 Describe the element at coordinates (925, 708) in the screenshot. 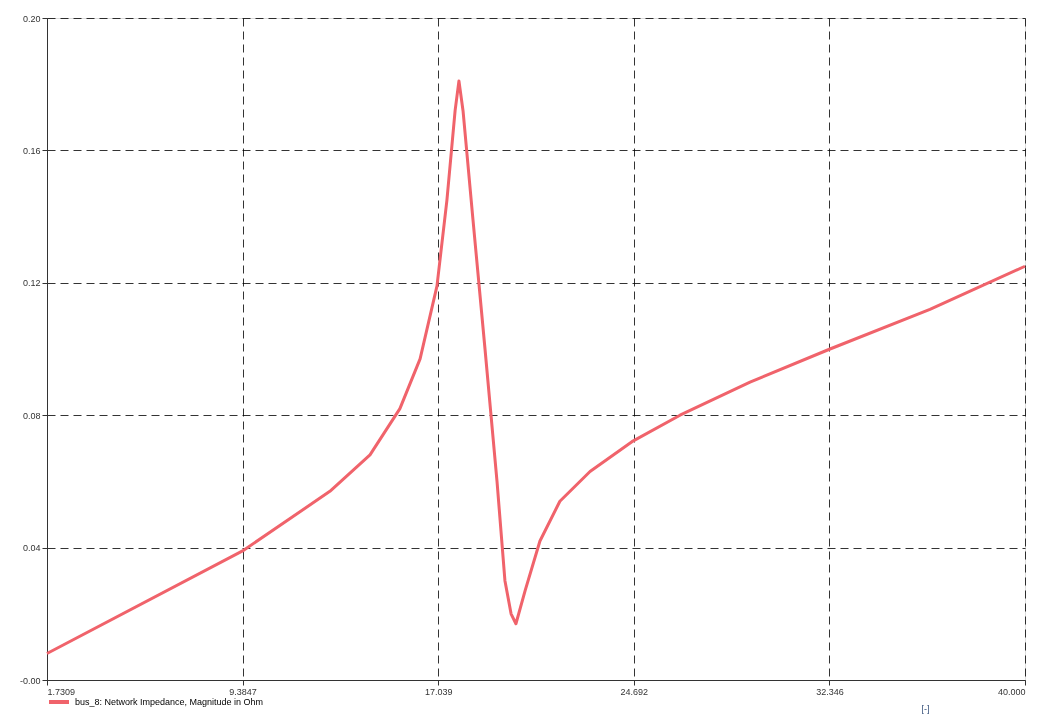

I see `x-axis-title: [-]` at that location.